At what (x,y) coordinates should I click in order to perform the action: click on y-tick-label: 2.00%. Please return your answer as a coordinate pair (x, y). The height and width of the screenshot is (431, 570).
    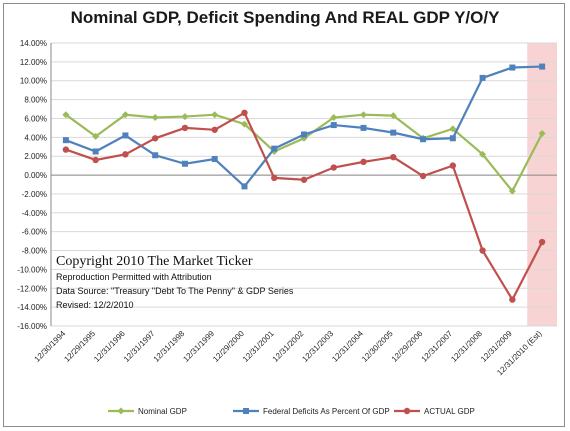
    Looking at the image, I should click on (35, 156).